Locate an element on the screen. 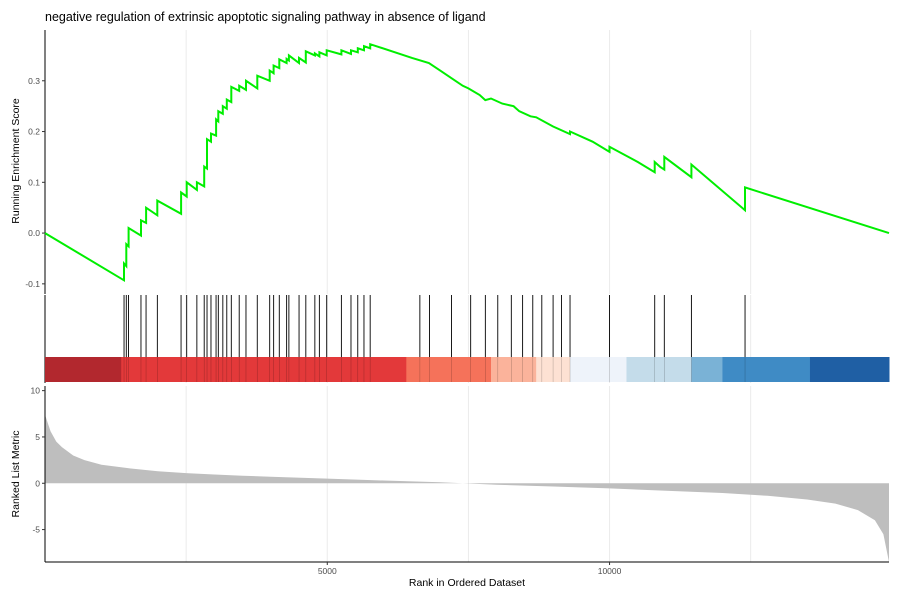  y-tick-label: 10 is located at coordinates (36, 391).